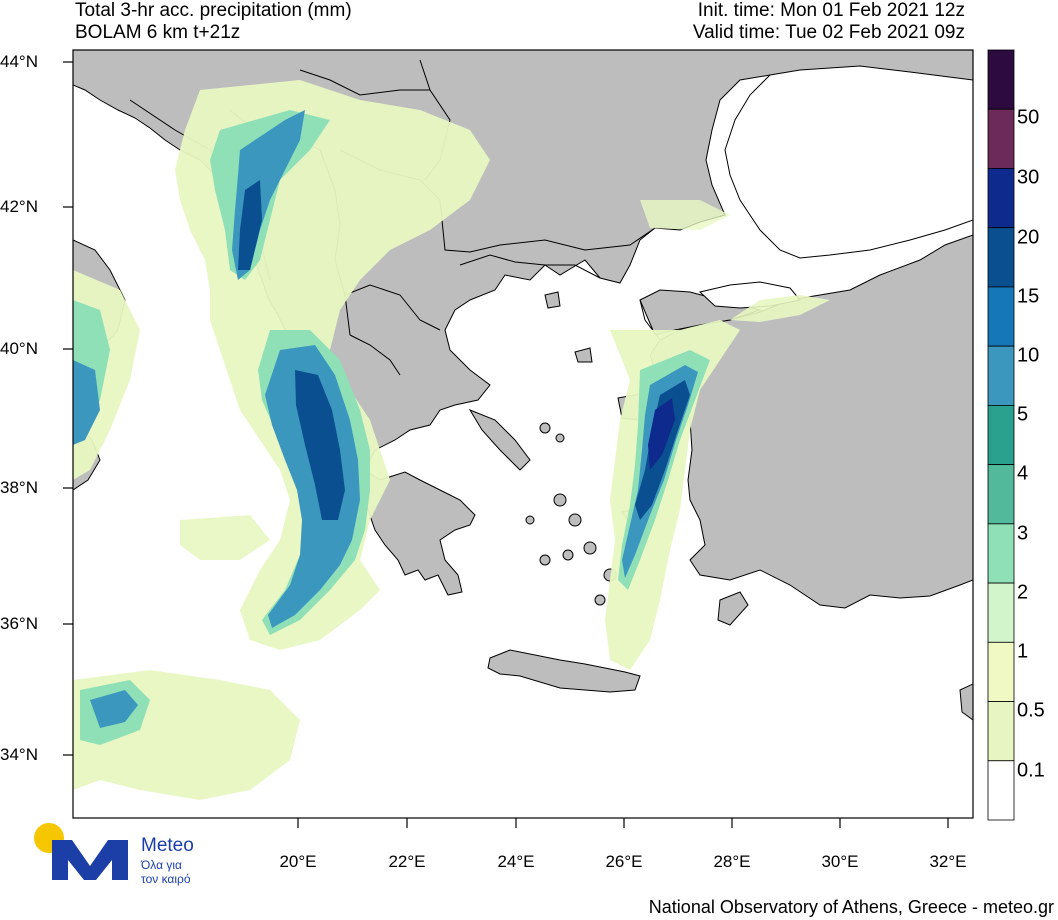  Describe the element at coordinates (516, 861) in the screenshot. I see `lon-label-24: 24°E` at that location.